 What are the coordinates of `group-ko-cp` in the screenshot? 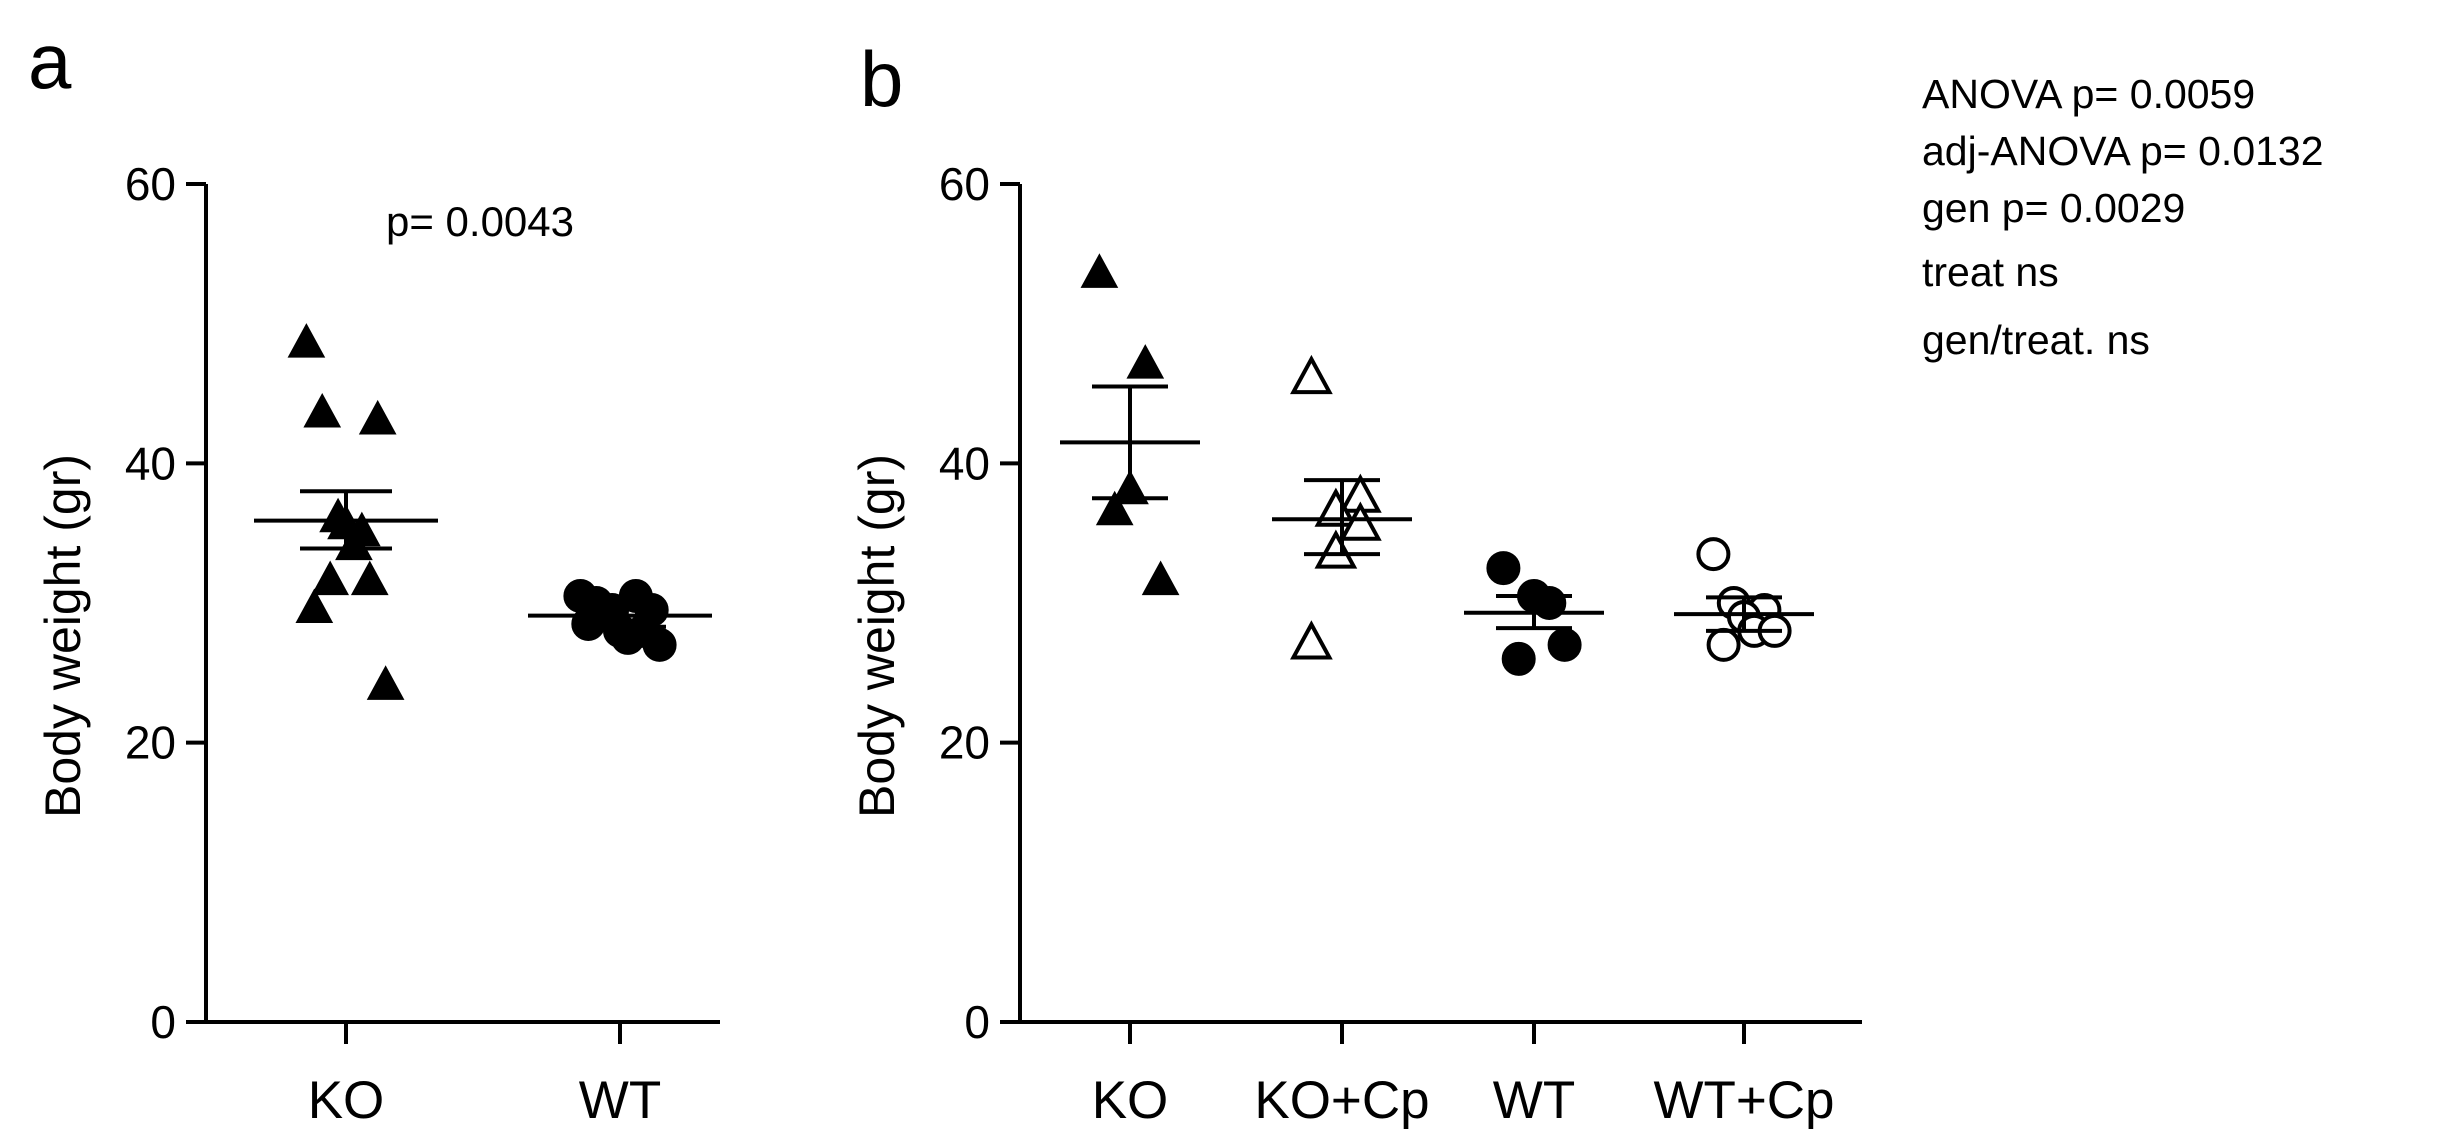 It's located at (1342, 507).